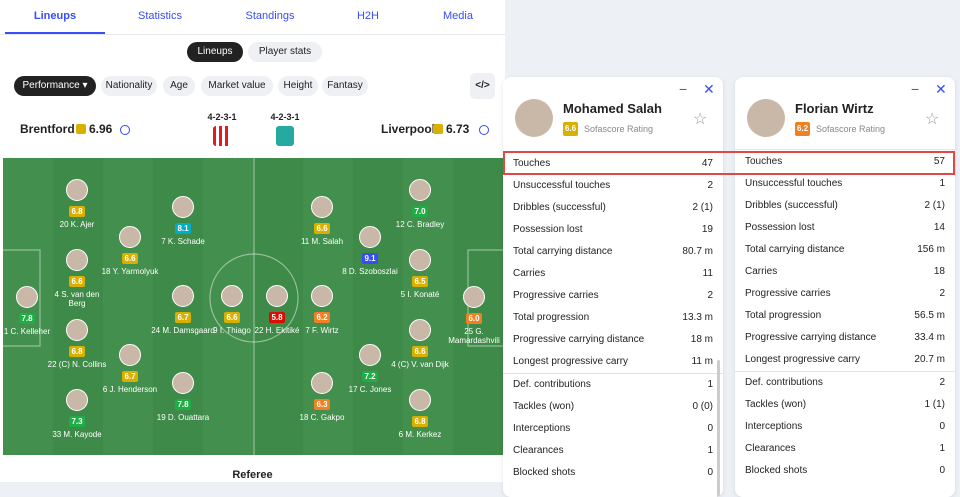  What do you see at coordinates (285, 52) in the screenshot?
I see `subtab: Player stats` at bounding box center [285, 52].